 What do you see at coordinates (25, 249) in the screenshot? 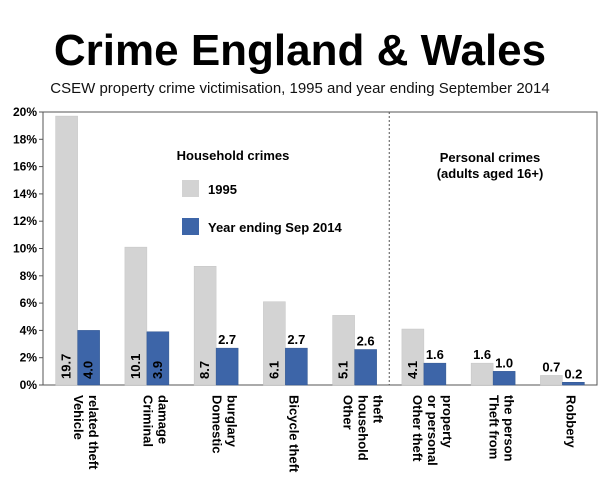
I see `y-tick-label: 10%` at bounding box center [25, 249].